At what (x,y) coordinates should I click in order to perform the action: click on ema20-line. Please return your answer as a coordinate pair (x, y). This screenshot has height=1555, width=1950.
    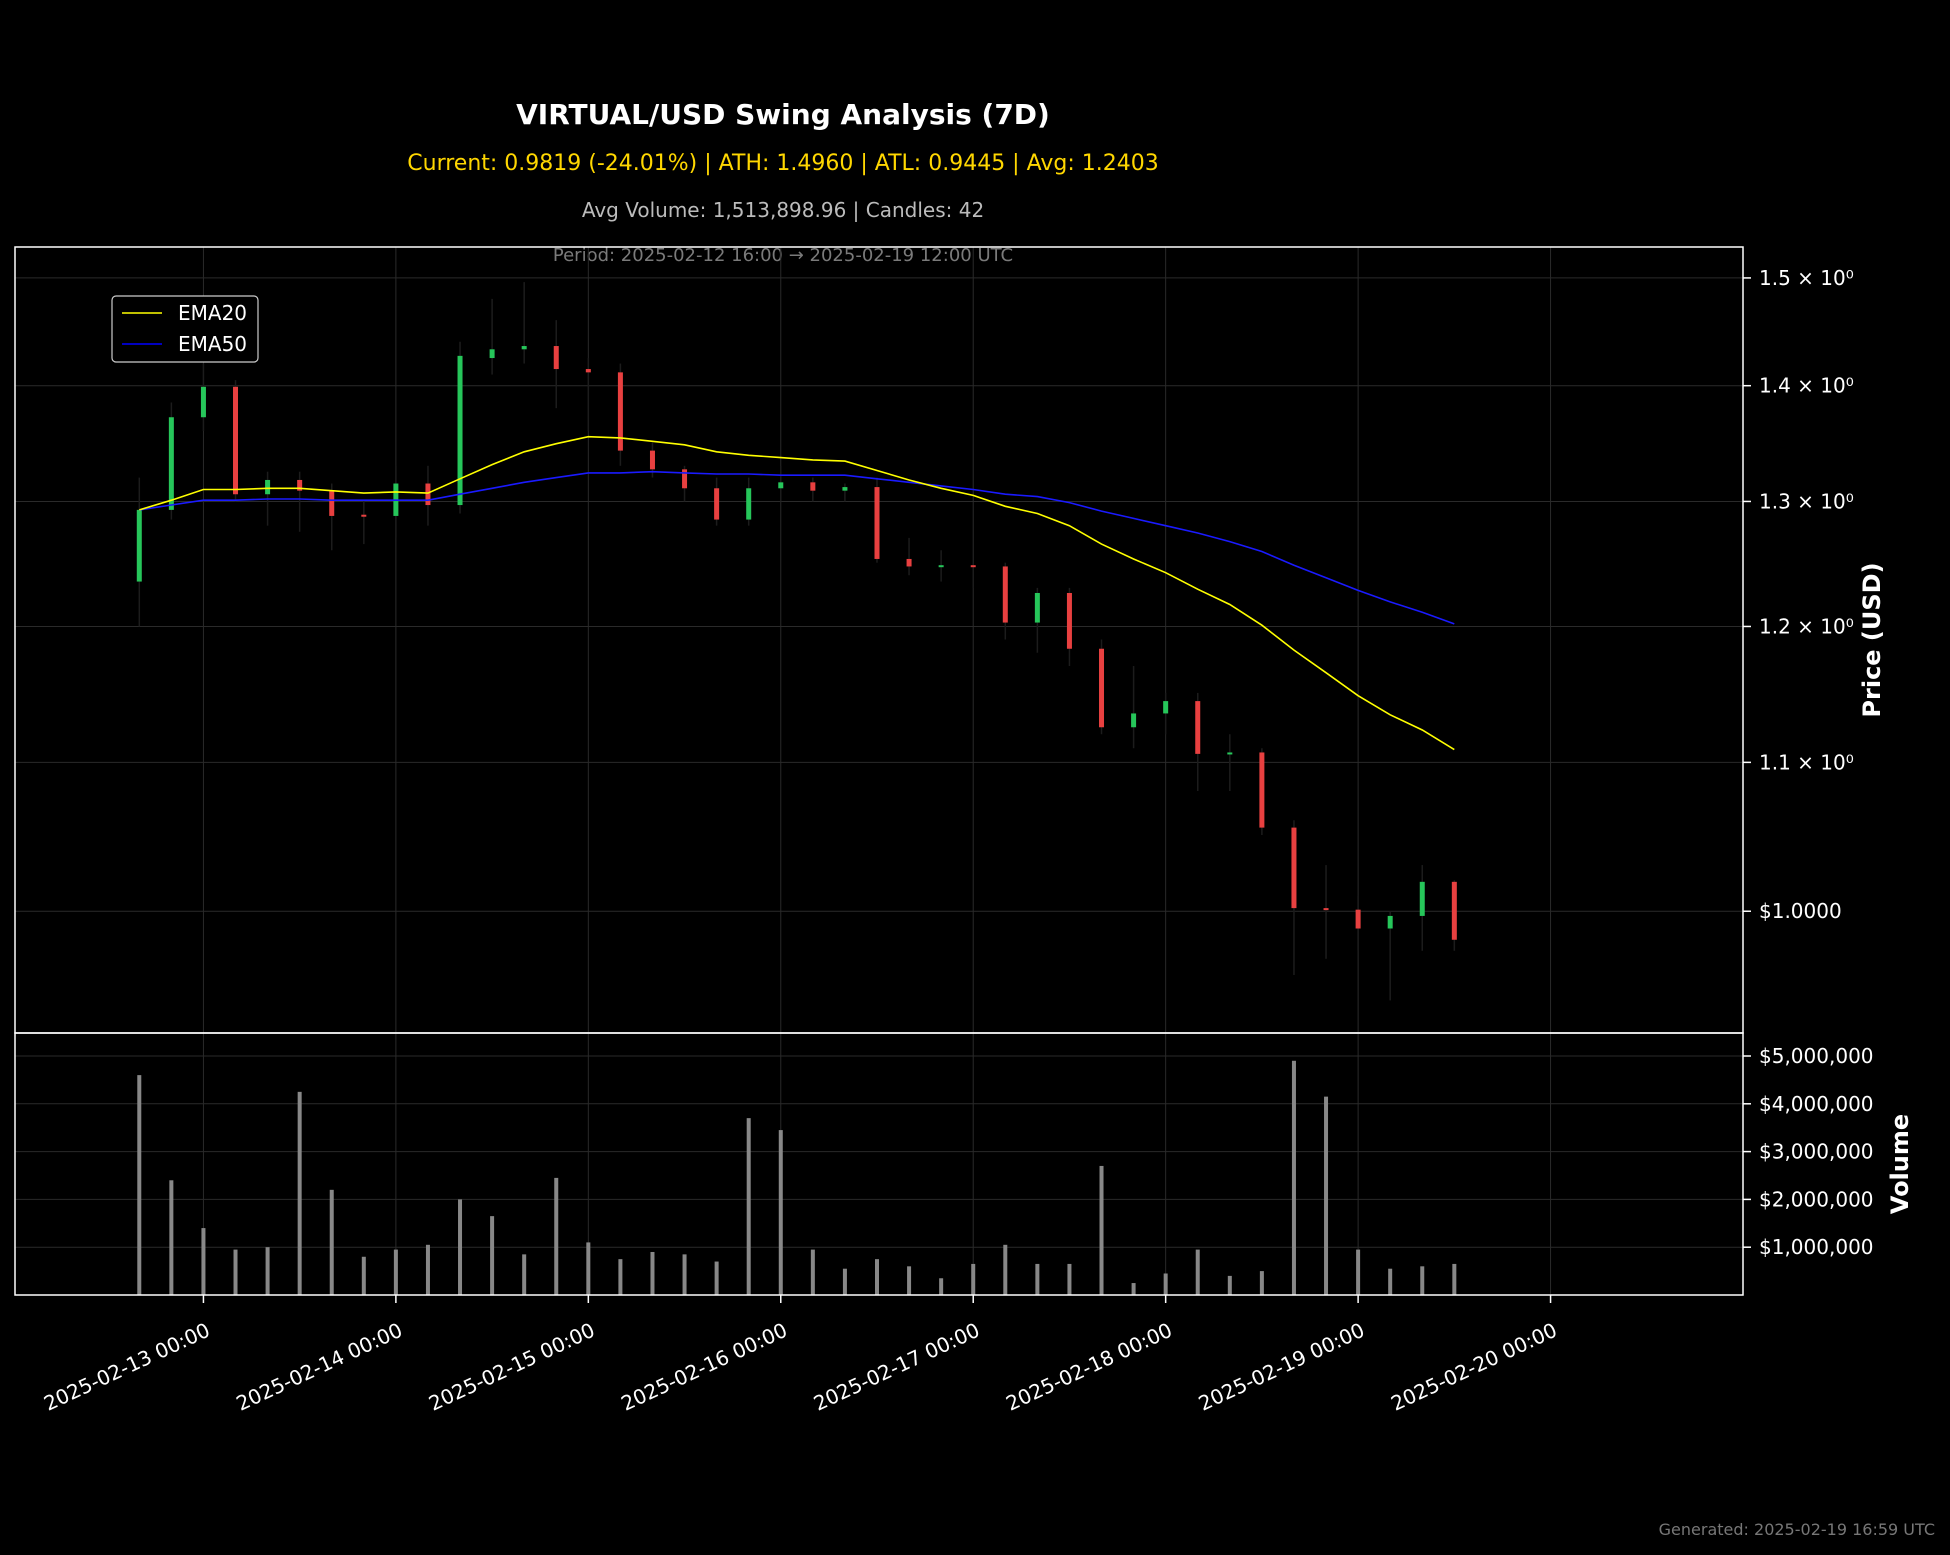
    Looking at the image, I should click on (797, 593).